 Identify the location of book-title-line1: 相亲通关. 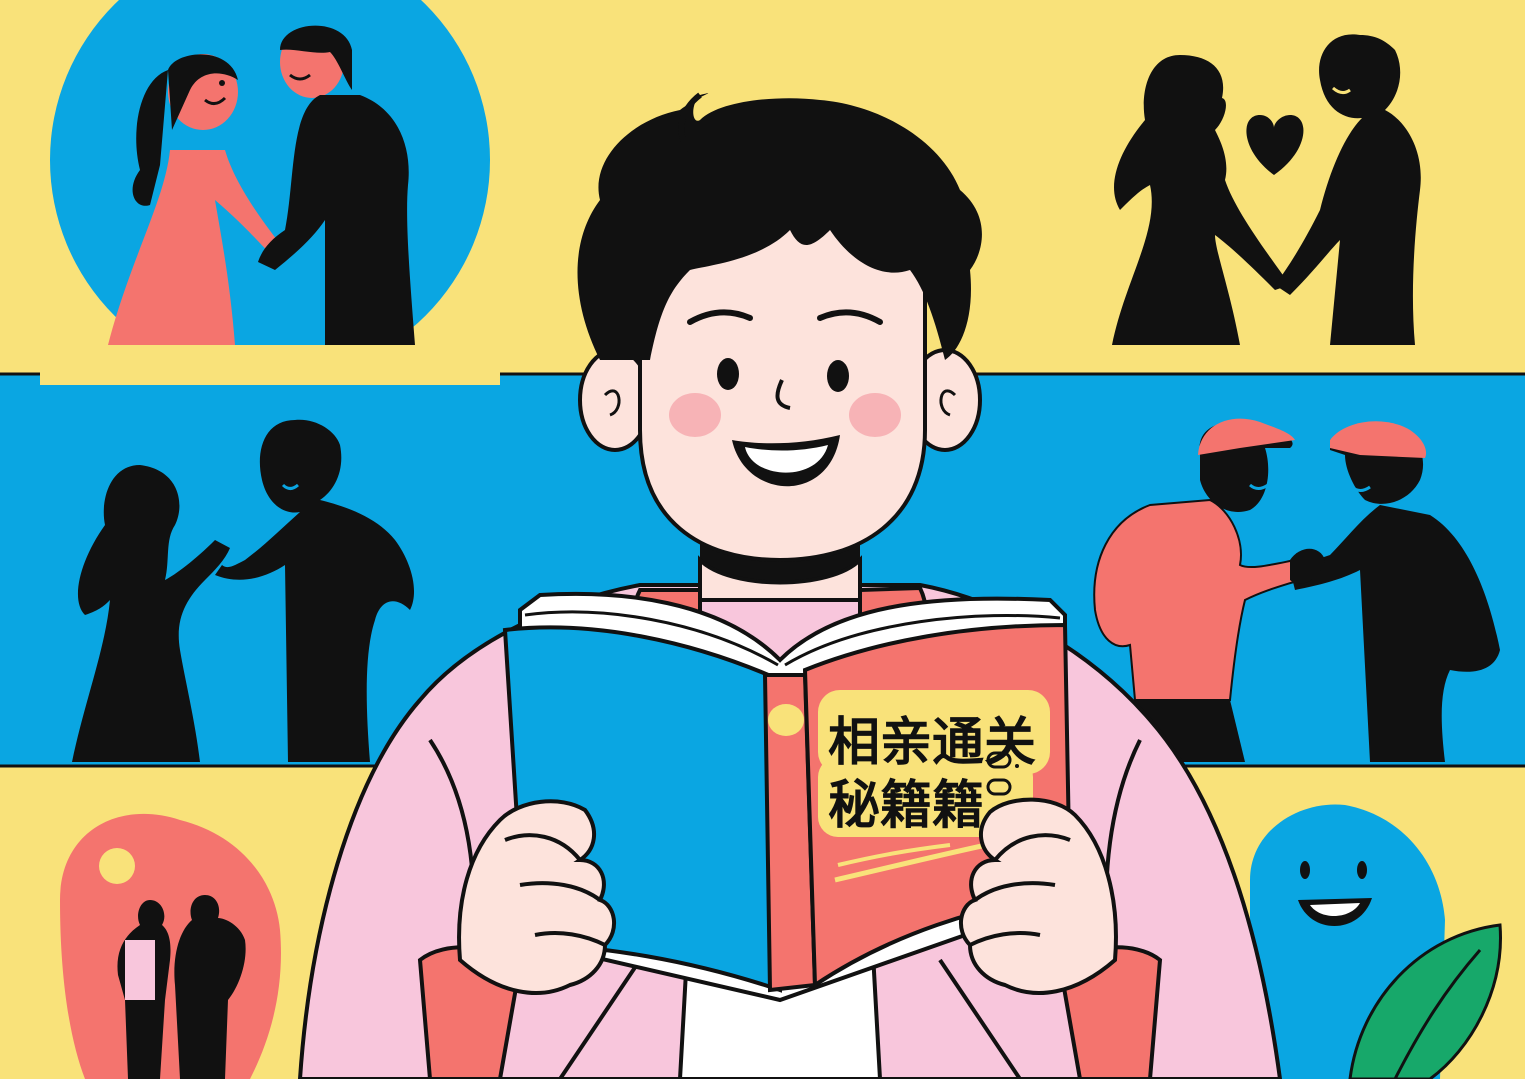
(932, 743).